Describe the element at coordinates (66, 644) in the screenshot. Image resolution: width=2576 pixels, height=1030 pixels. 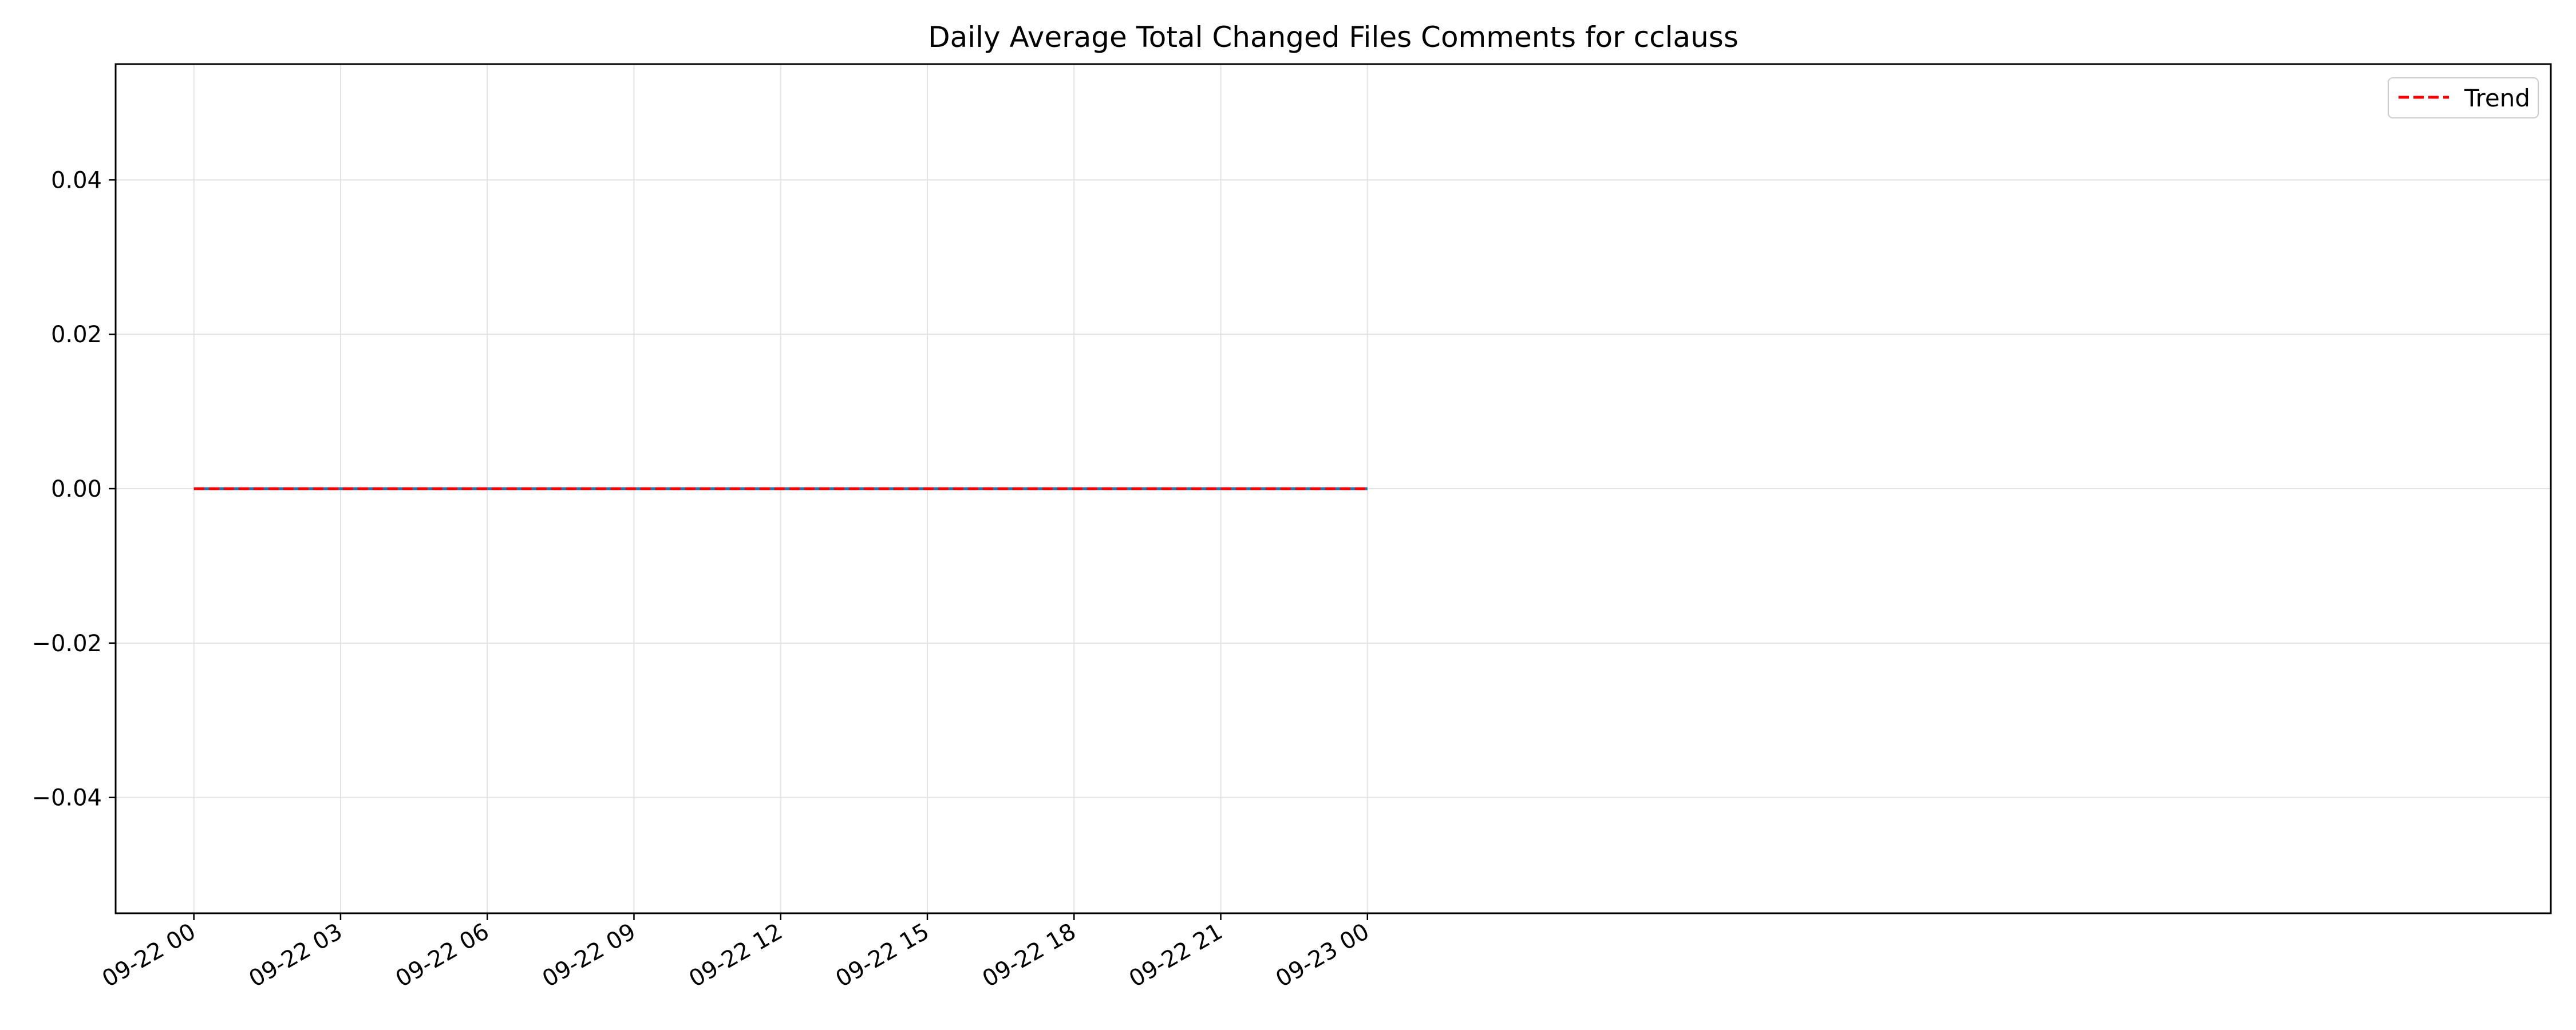
I see `y-tick-label: −0.02` at that location.